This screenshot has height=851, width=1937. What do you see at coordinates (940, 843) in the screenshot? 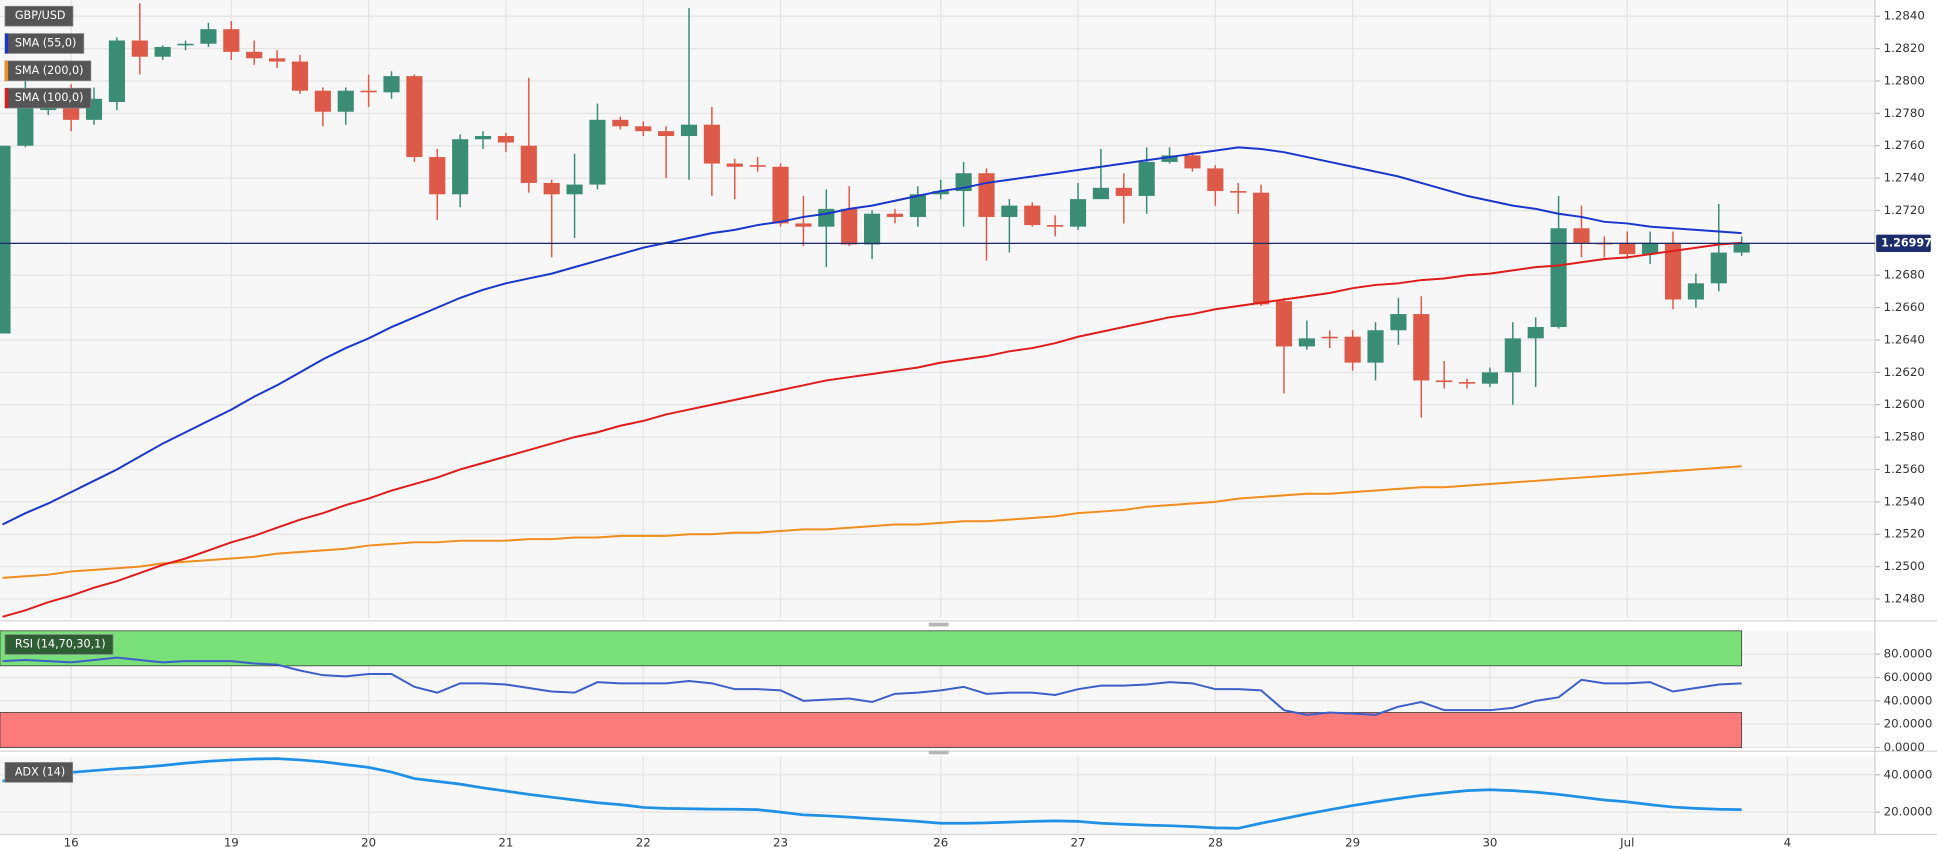
I see `x-tick-label: 26` at bounding box center [940, 843].